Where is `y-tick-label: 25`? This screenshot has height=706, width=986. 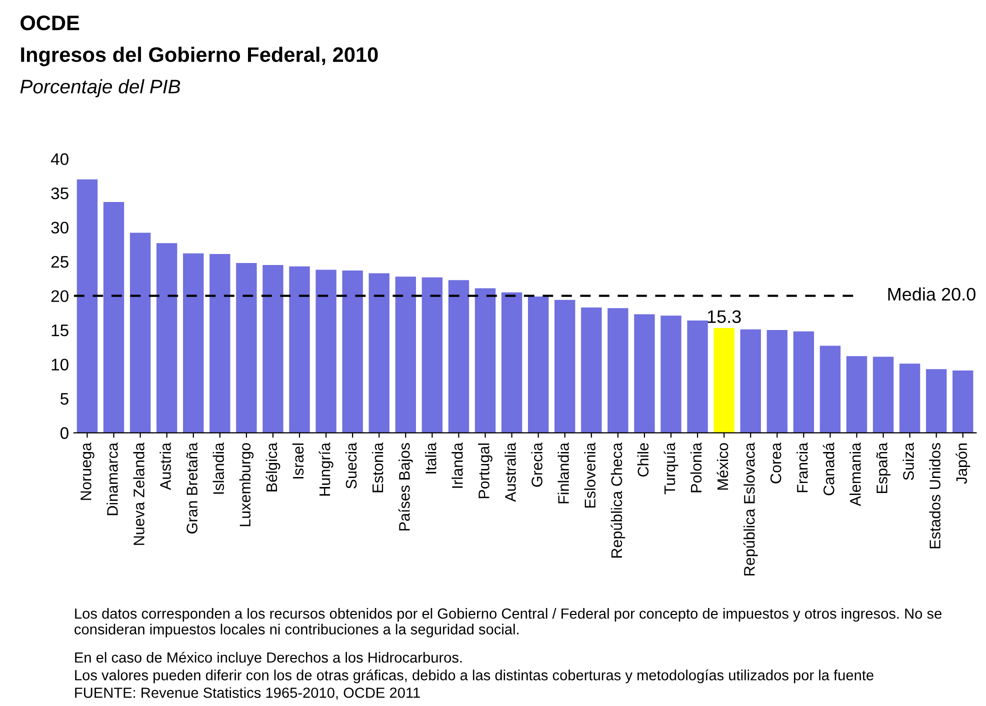
y-tick-label: 25 is located at coordinates (59, 262).